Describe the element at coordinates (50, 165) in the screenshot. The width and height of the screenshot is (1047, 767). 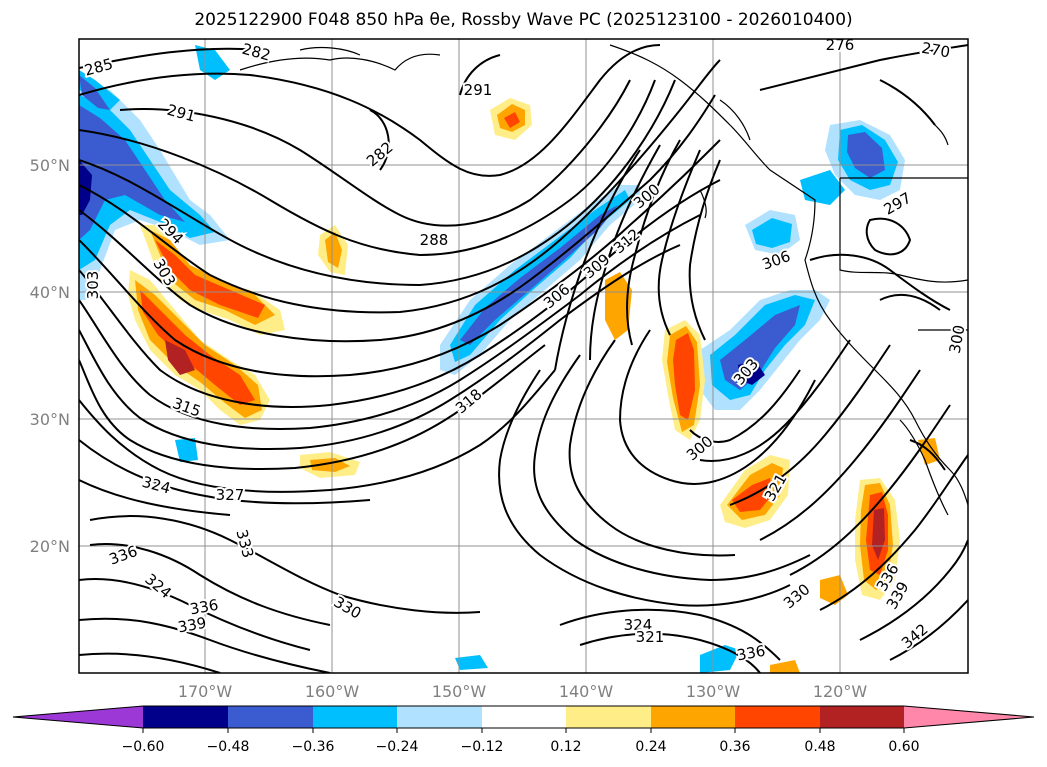
I see `lat-tick-label: 50°N` at that location.